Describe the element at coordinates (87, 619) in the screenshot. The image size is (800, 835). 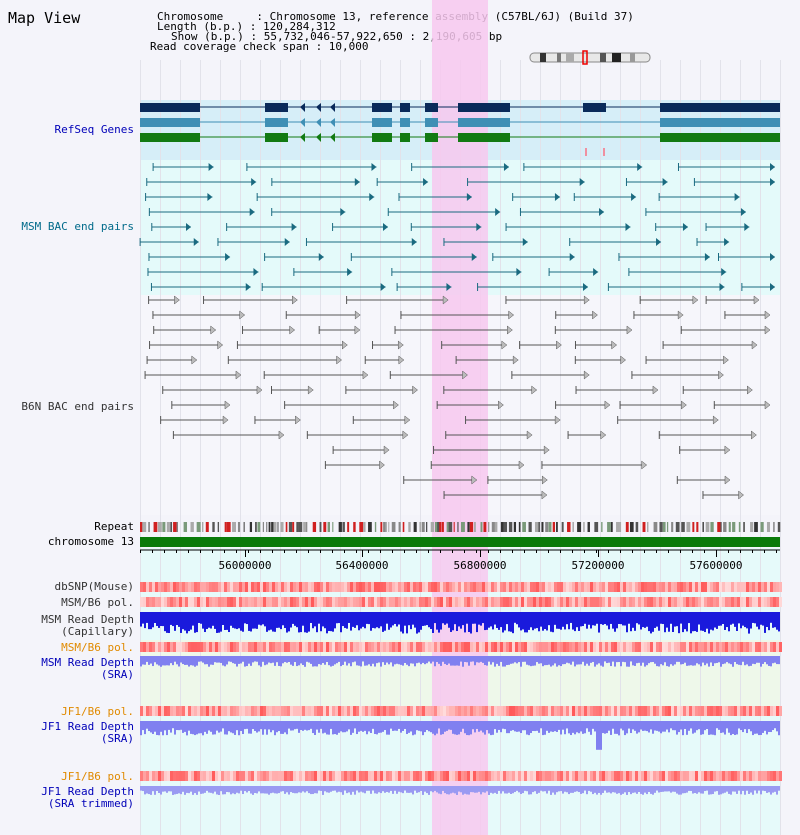
I see `track-label-msm-depth-capillary: MSM Read Depth` at that location.